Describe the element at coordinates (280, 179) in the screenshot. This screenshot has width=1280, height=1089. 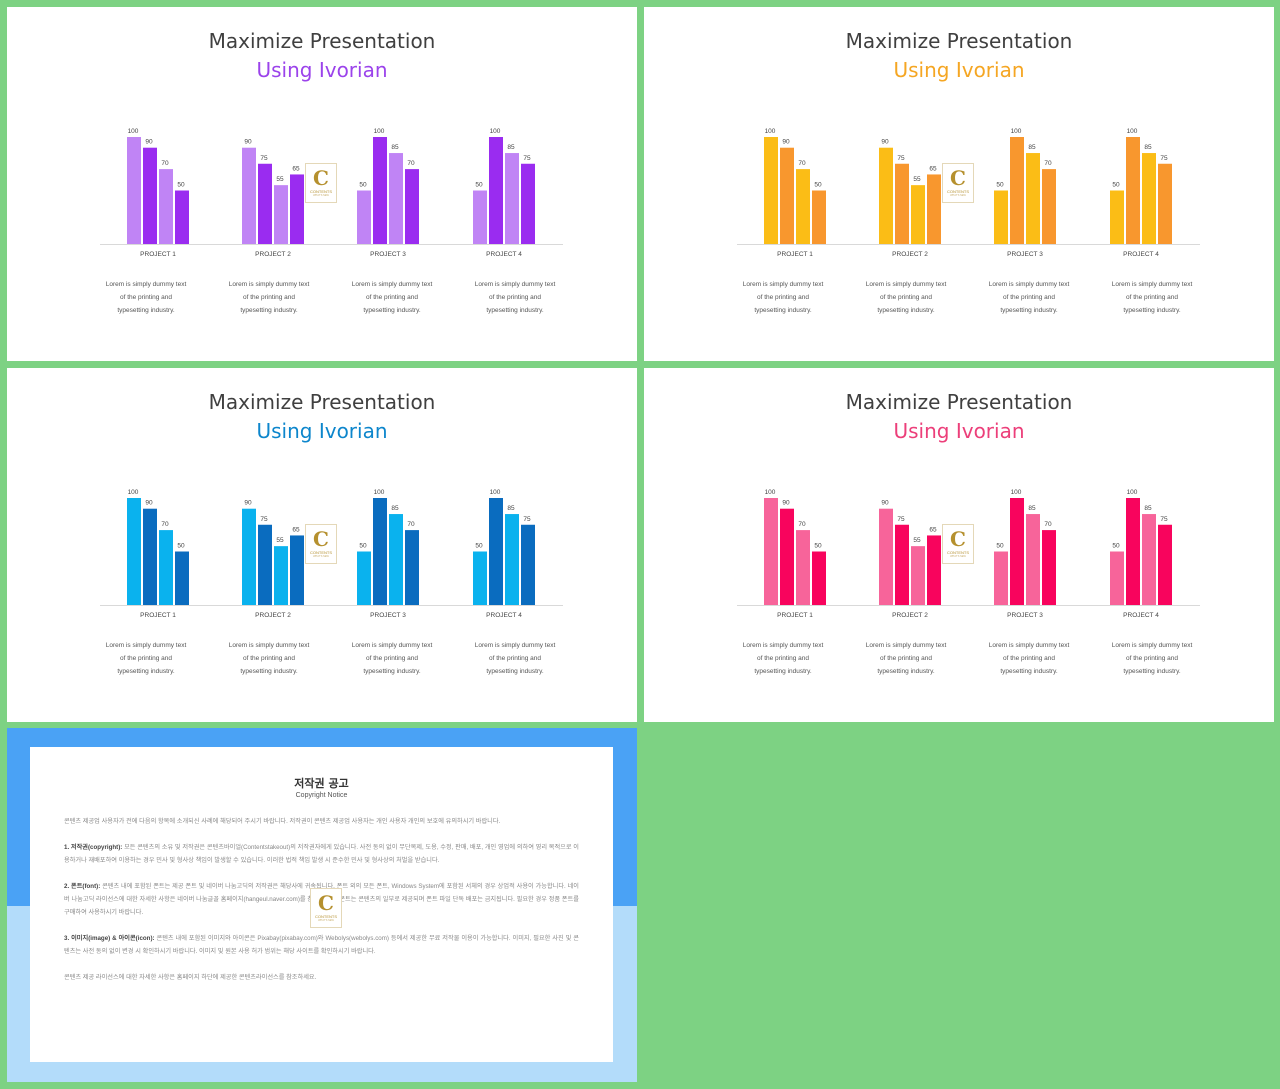
I see `data-label: 55` at that location.